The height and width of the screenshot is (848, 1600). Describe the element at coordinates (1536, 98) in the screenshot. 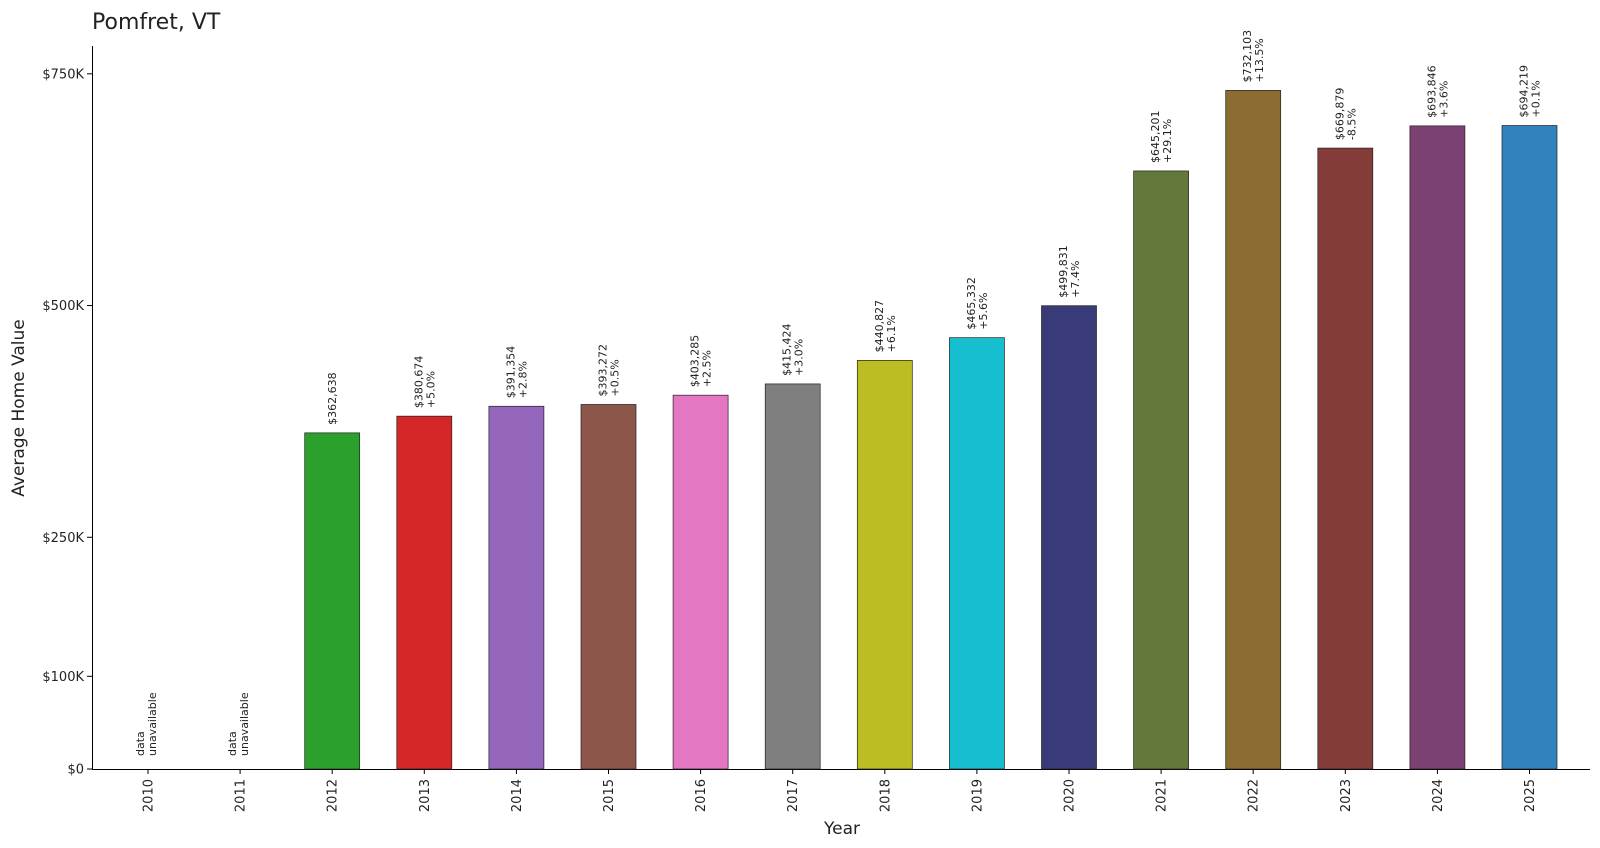

I see `bar-change-label: +0.1%` at that location.